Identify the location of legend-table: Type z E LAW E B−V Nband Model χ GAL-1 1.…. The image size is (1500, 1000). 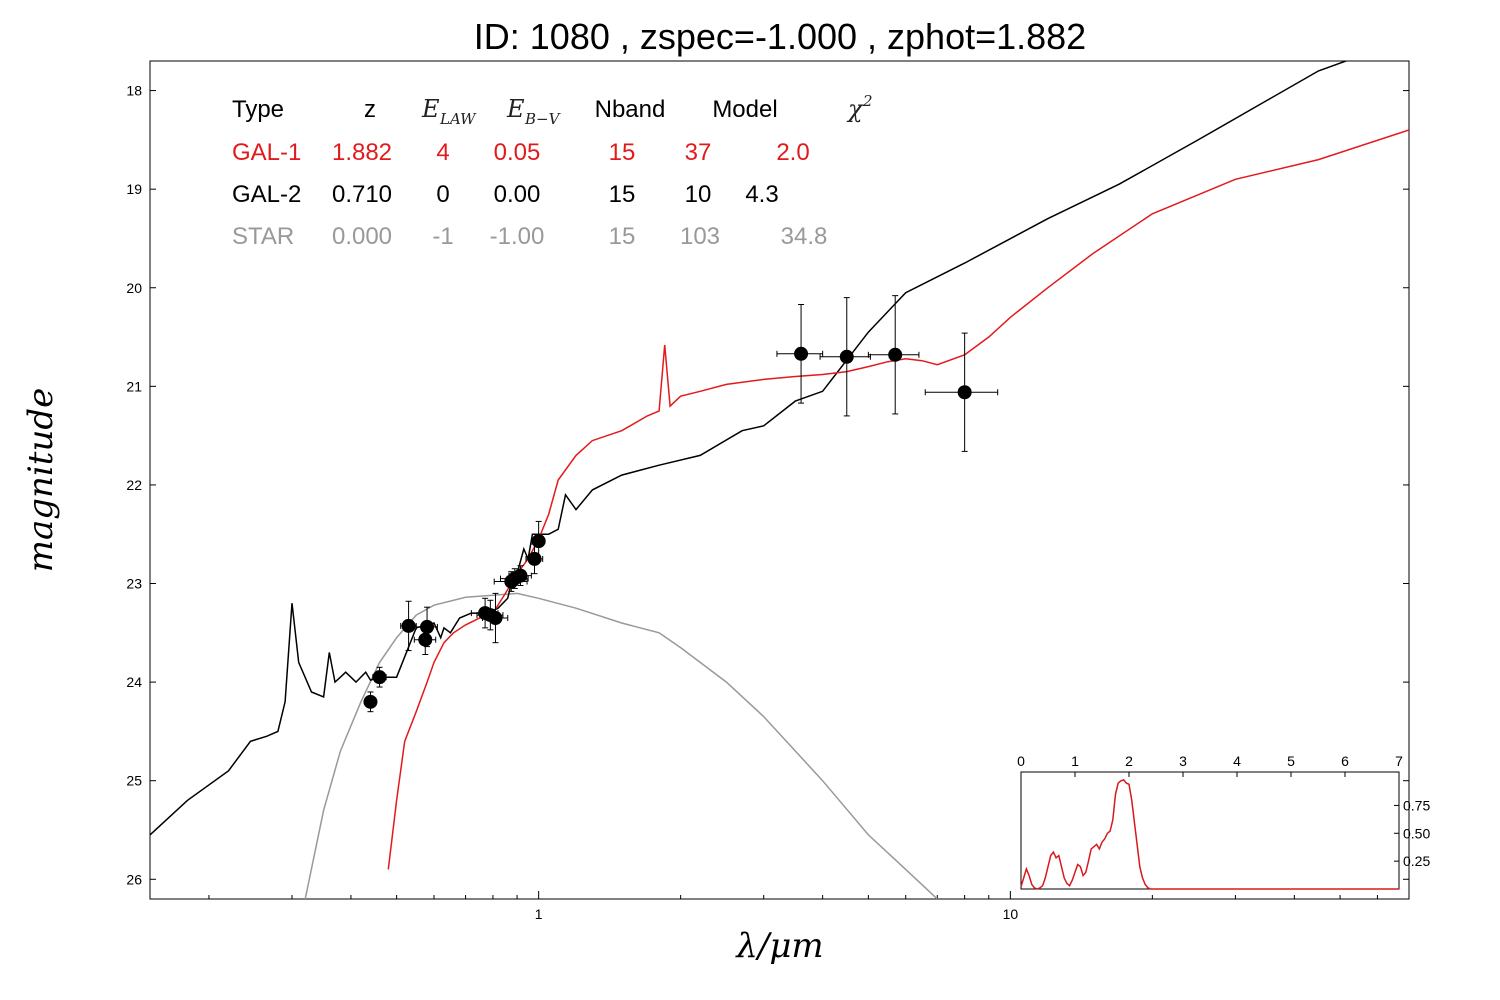
(552, 171).